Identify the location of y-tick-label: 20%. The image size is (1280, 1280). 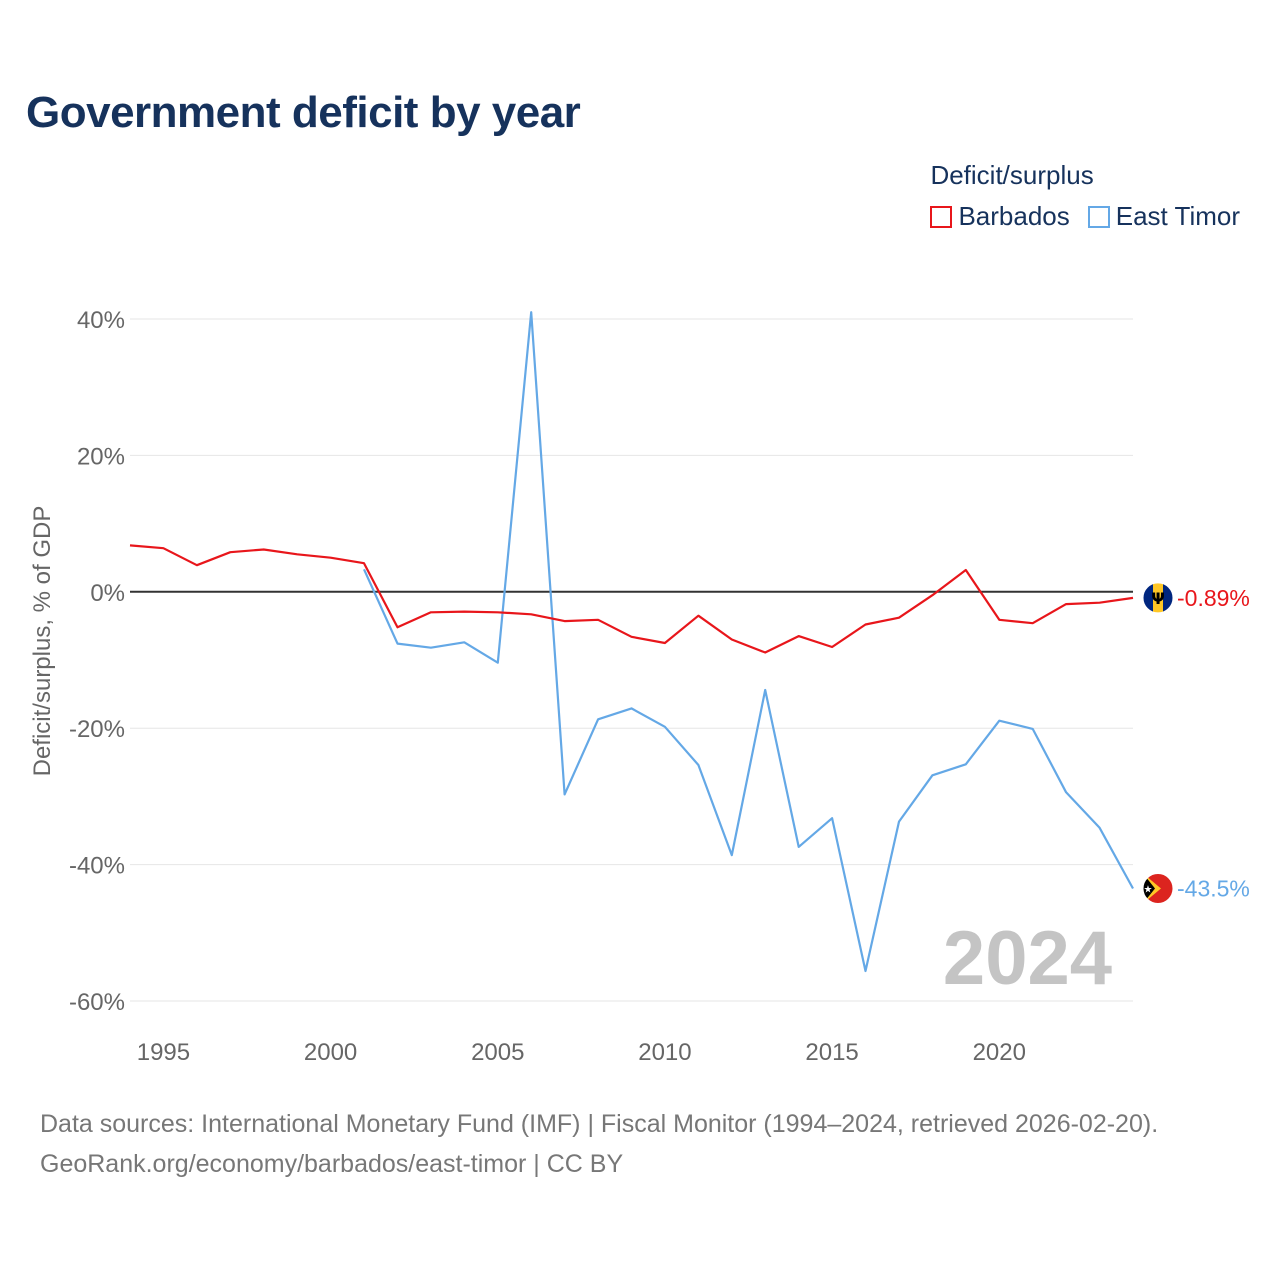
(101, 456).